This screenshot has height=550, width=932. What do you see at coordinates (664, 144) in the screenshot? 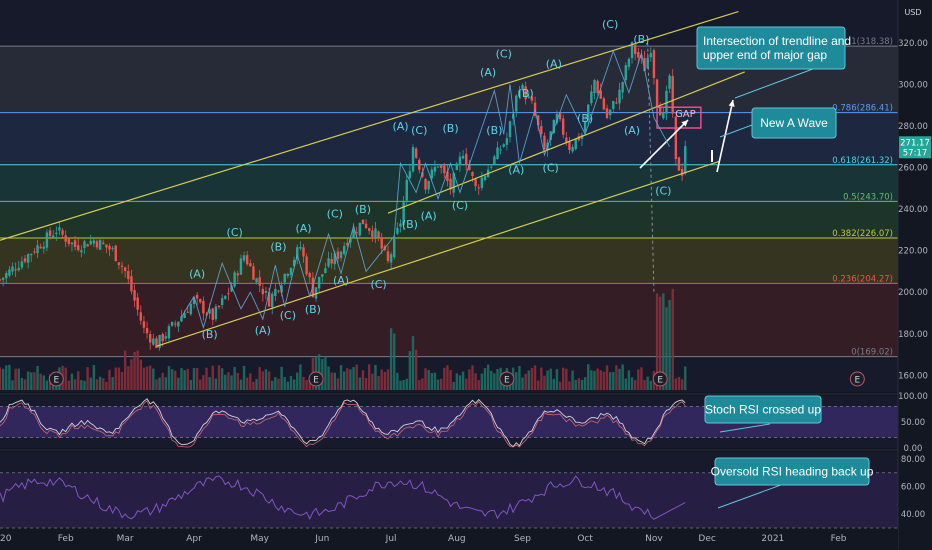
I see `arrow-to-gap-left` at bounding box center [664, 144].